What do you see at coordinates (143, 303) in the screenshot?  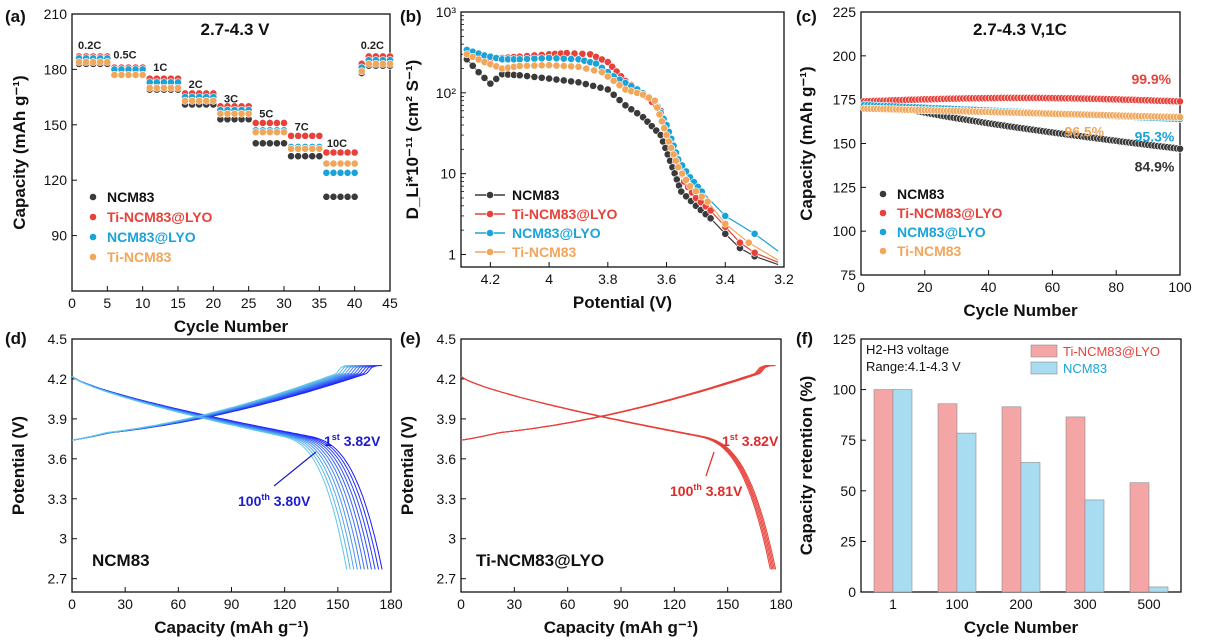 I see `x-tick-label: 10` at bounding box center [143, 303].